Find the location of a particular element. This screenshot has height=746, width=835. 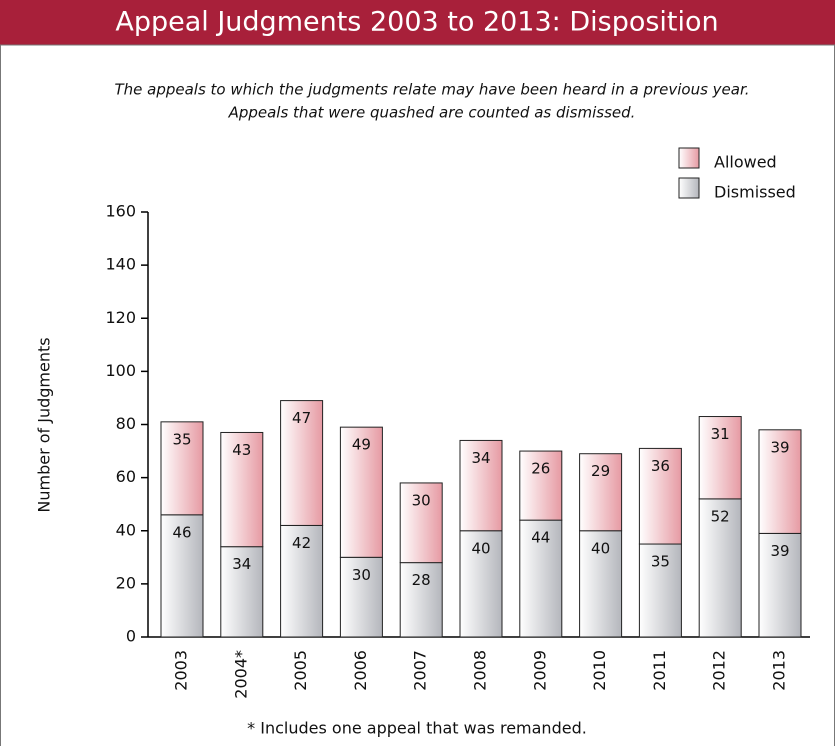

x-tick-label: 2013 is located at coordinates (779, 670).